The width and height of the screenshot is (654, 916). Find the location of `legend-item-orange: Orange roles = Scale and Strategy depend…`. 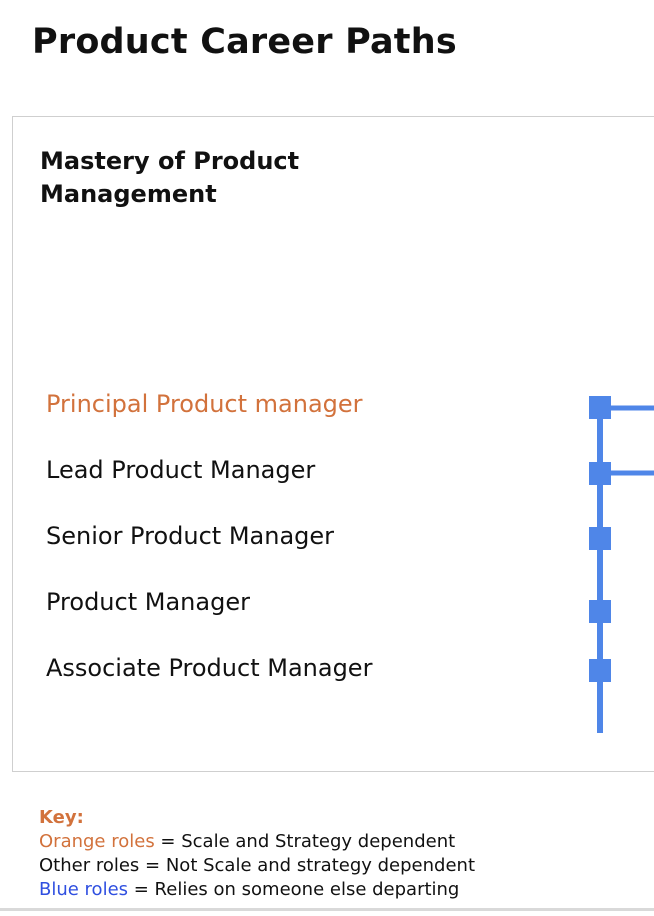

legend-item-orange: Orange roles = Scale and Strategy depend… is located at coordinates (257, 842).